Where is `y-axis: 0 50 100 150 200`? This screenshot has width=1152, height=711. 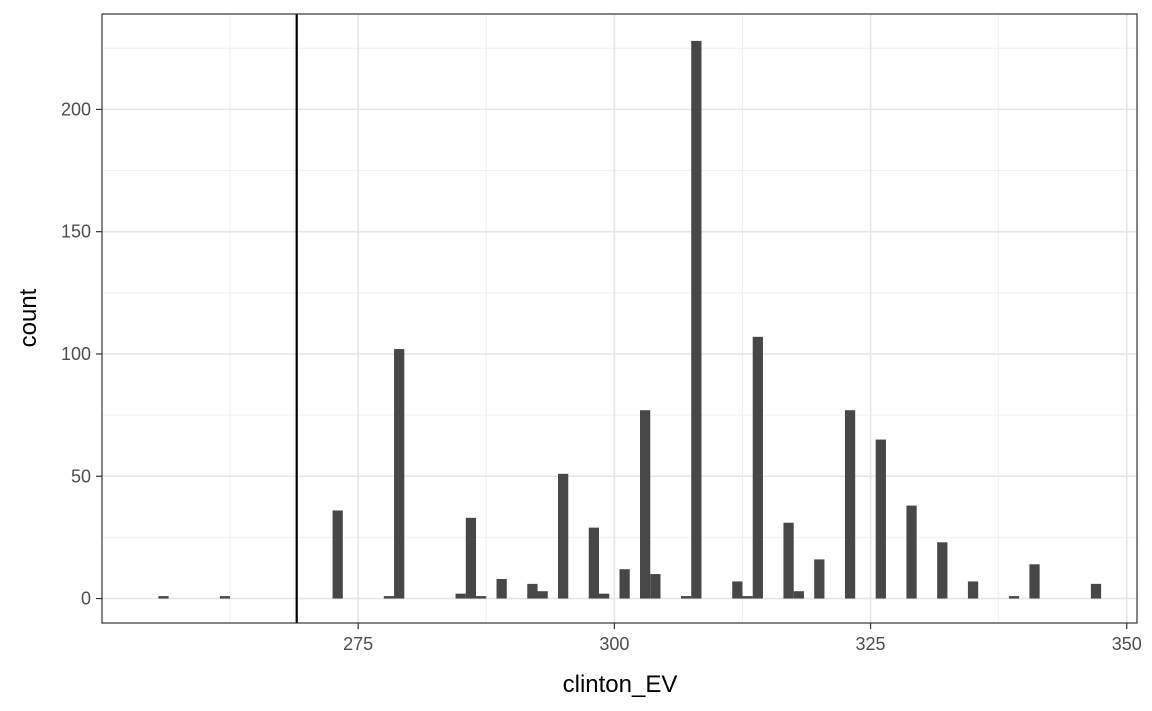 y-axis: 0 50 100 150 200 is located at coordinates (81, 354).